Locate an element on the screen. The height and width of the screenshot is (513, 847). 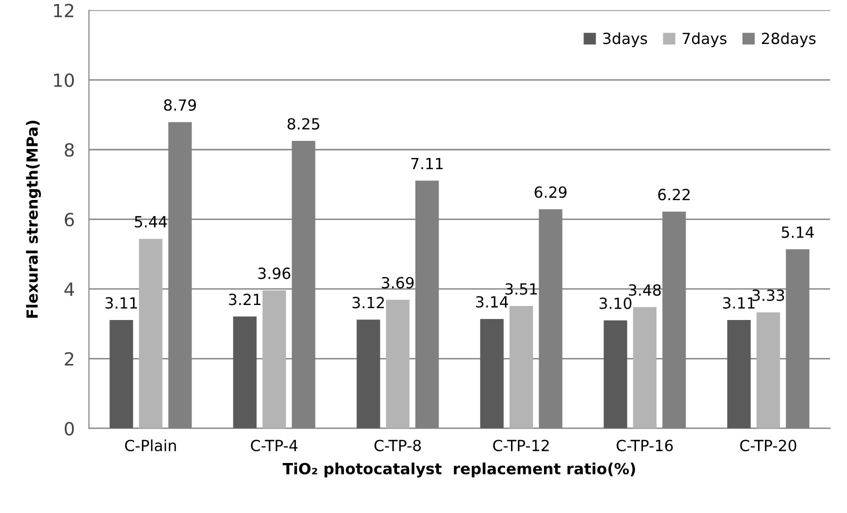
data-label: 3.33 is located at coordinates (768, 295).